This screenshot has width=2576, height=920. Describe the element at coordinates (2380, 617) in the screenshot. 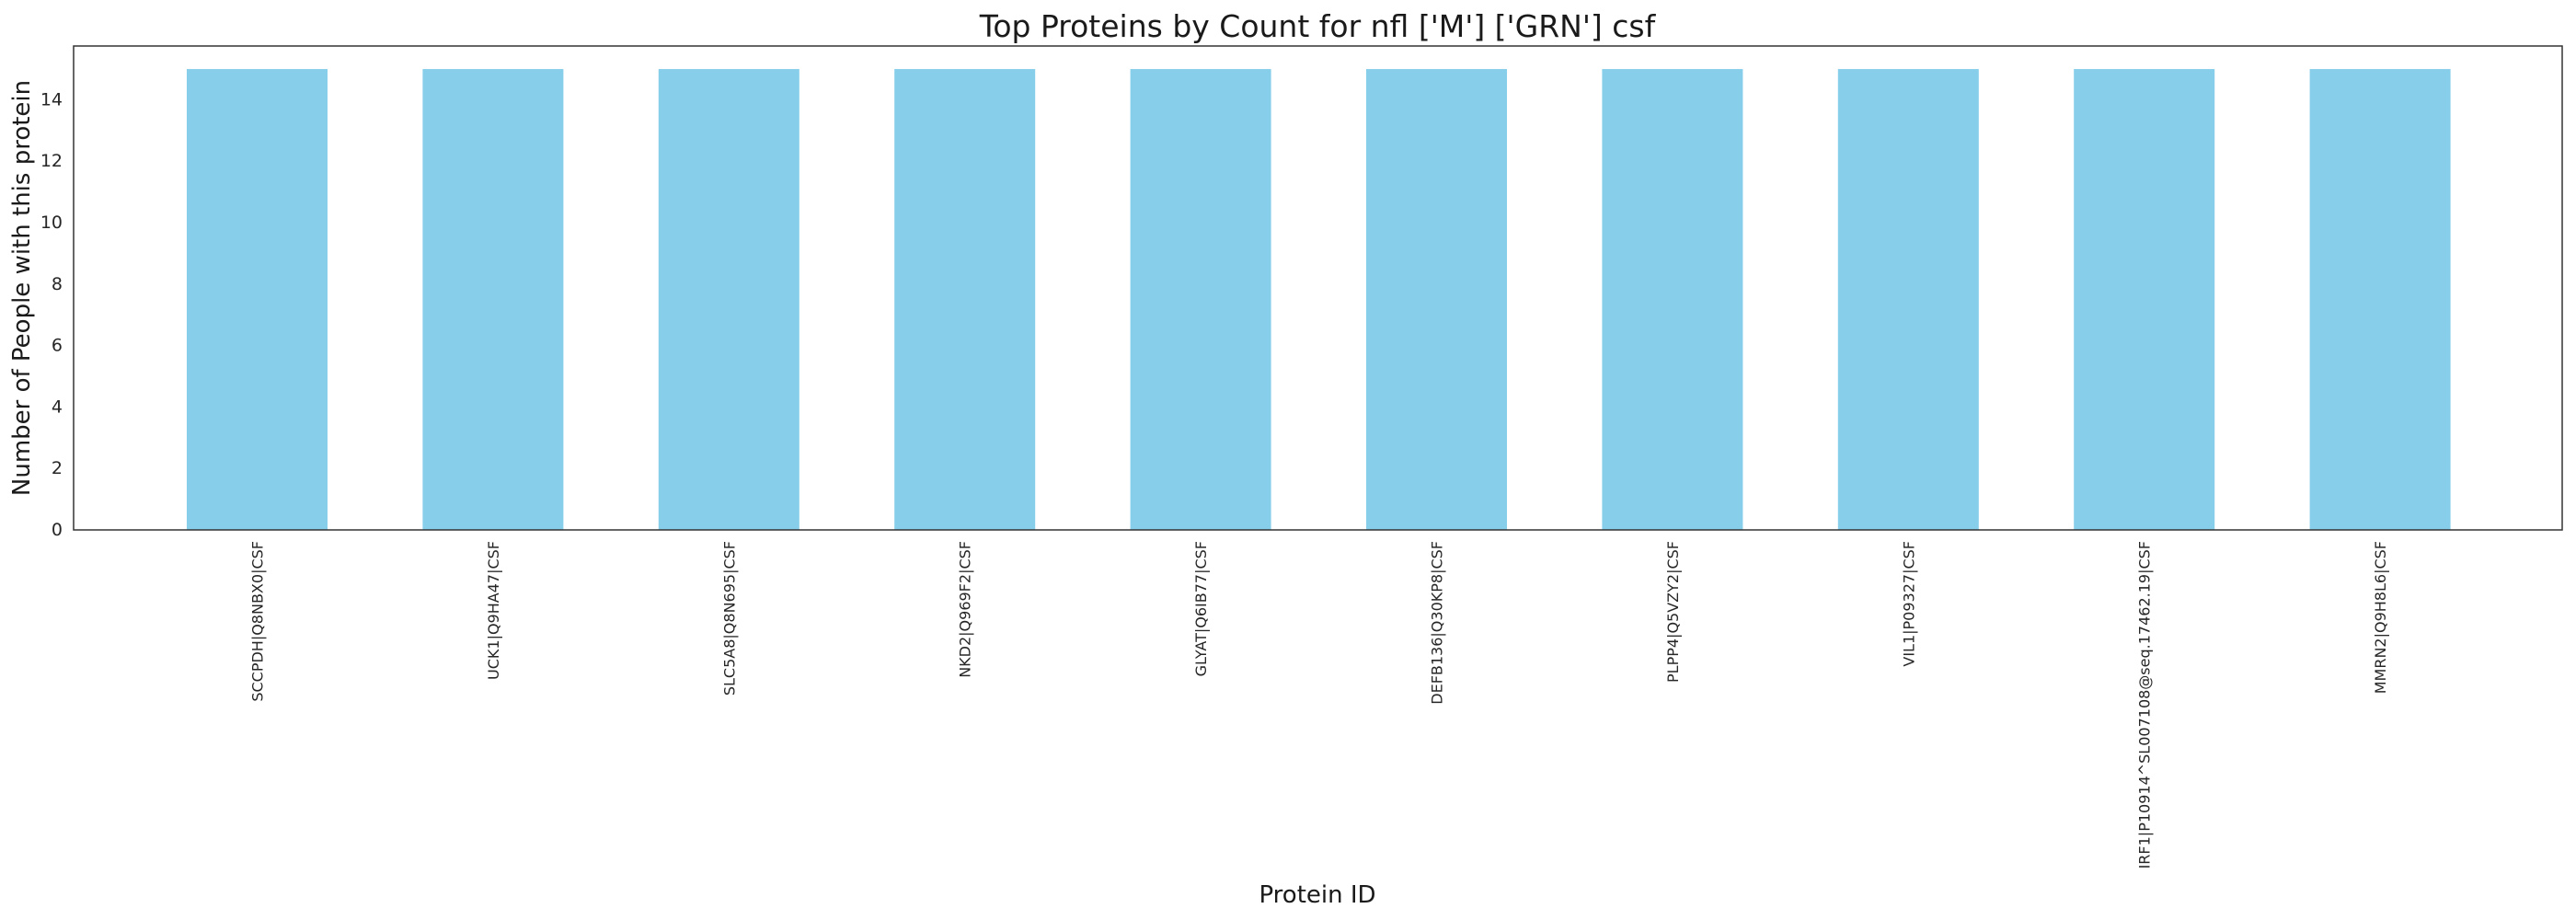

I see `x-tick-label: MMRN2|Q9H8L6|CSF` at that location.